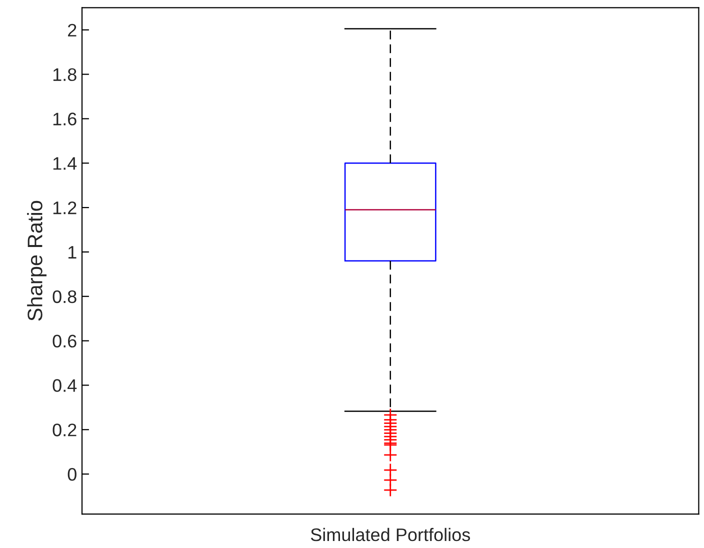 This screenshot has width=704, height=548. Describe the element at coordinates (36, 260) in the screenshot. I see `y-axis-title: Sharpe Ratio` at that location.